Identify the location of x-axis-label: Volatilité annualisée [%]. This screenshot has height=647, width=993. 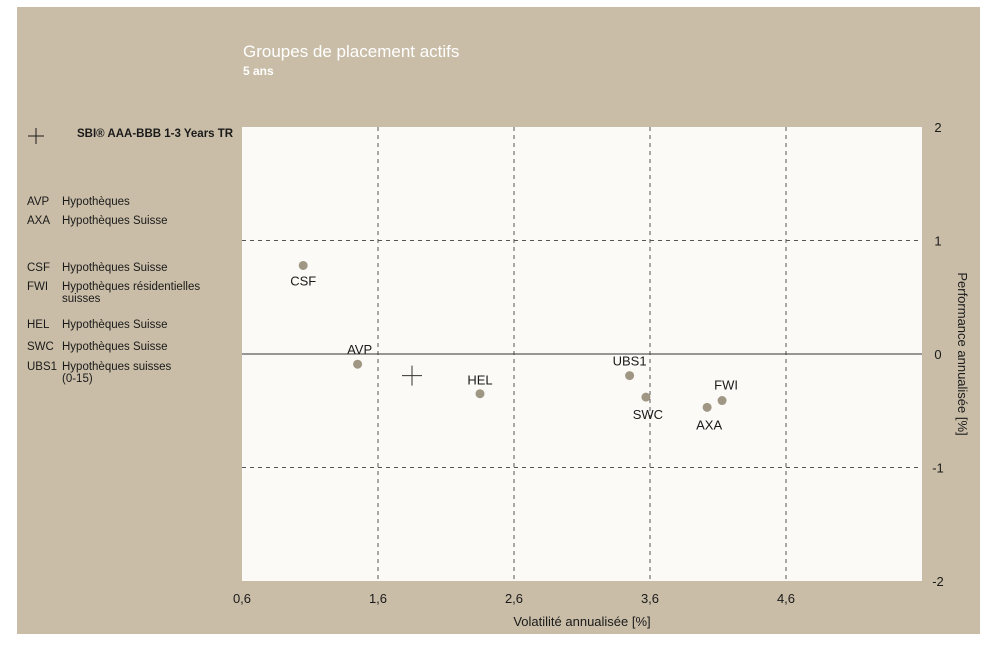
(581, 621).